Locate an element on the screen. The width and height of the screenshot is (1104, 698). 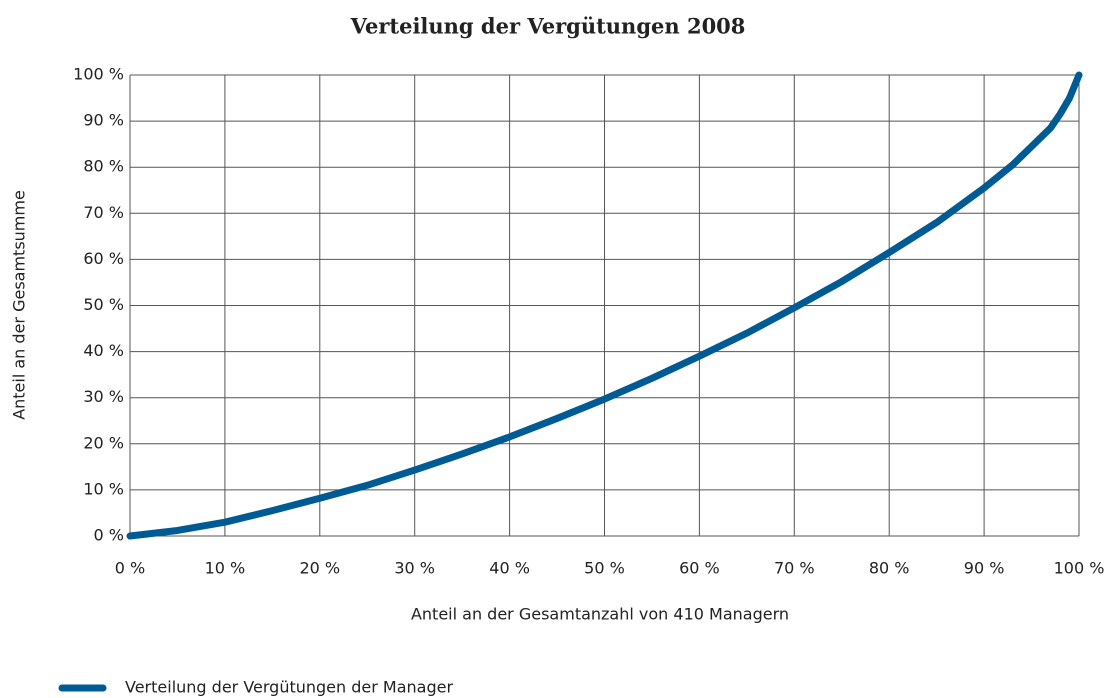
x-tick-label: 30 % is located at coordinates (414, 568).